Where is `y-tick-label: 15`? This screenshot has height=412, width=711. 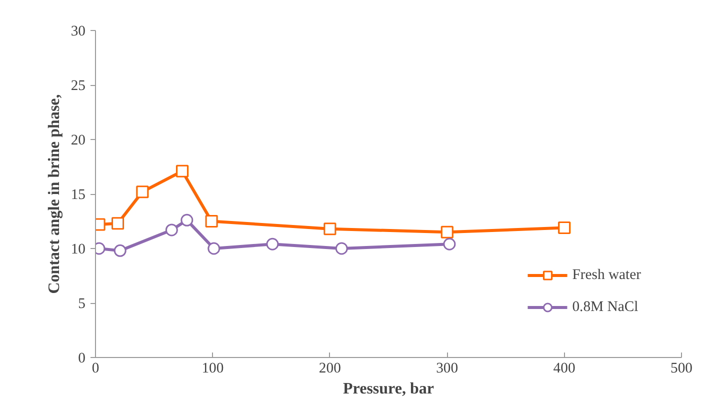
y-tick-label: 15 is located at coordinates (78, 195).